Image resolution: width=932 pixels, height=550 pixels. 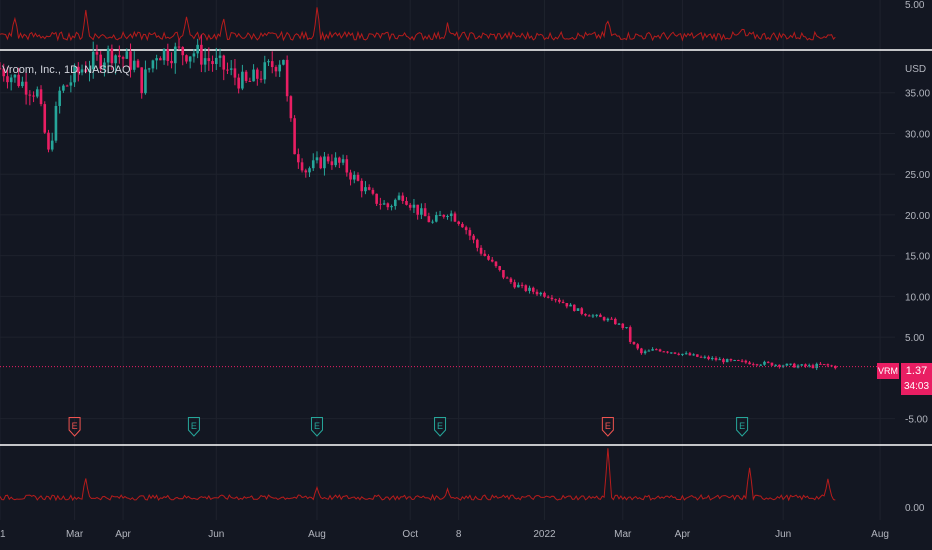 I want to click on time-axis: 21 Mar Apr Jun Aug Oct 8 2022 Mar Apr Jun Aug, so click(x=444, y=534).